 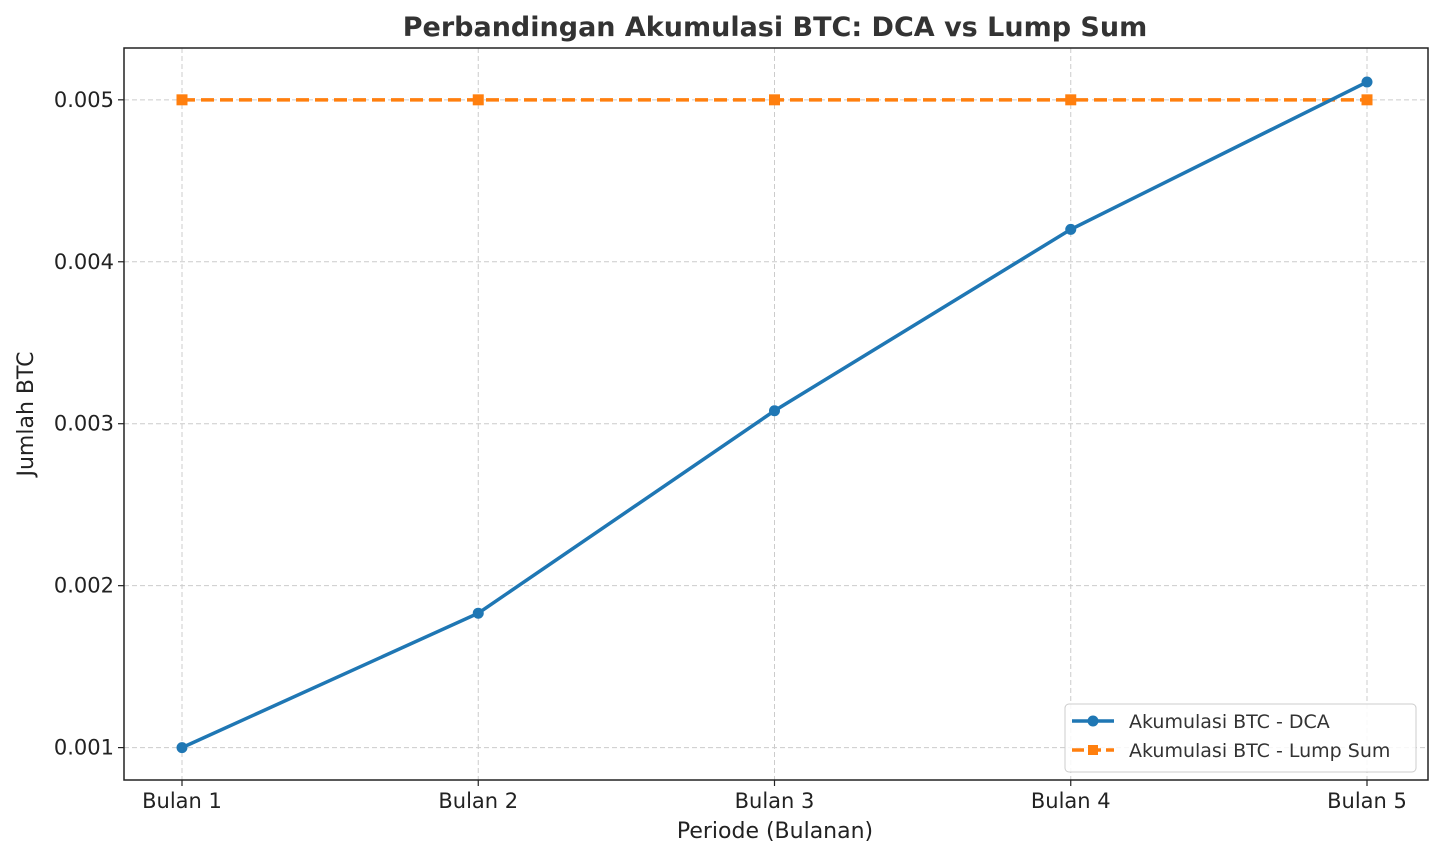 I want to click on y-tick-label: 0.003, so click(x=84, y=424).